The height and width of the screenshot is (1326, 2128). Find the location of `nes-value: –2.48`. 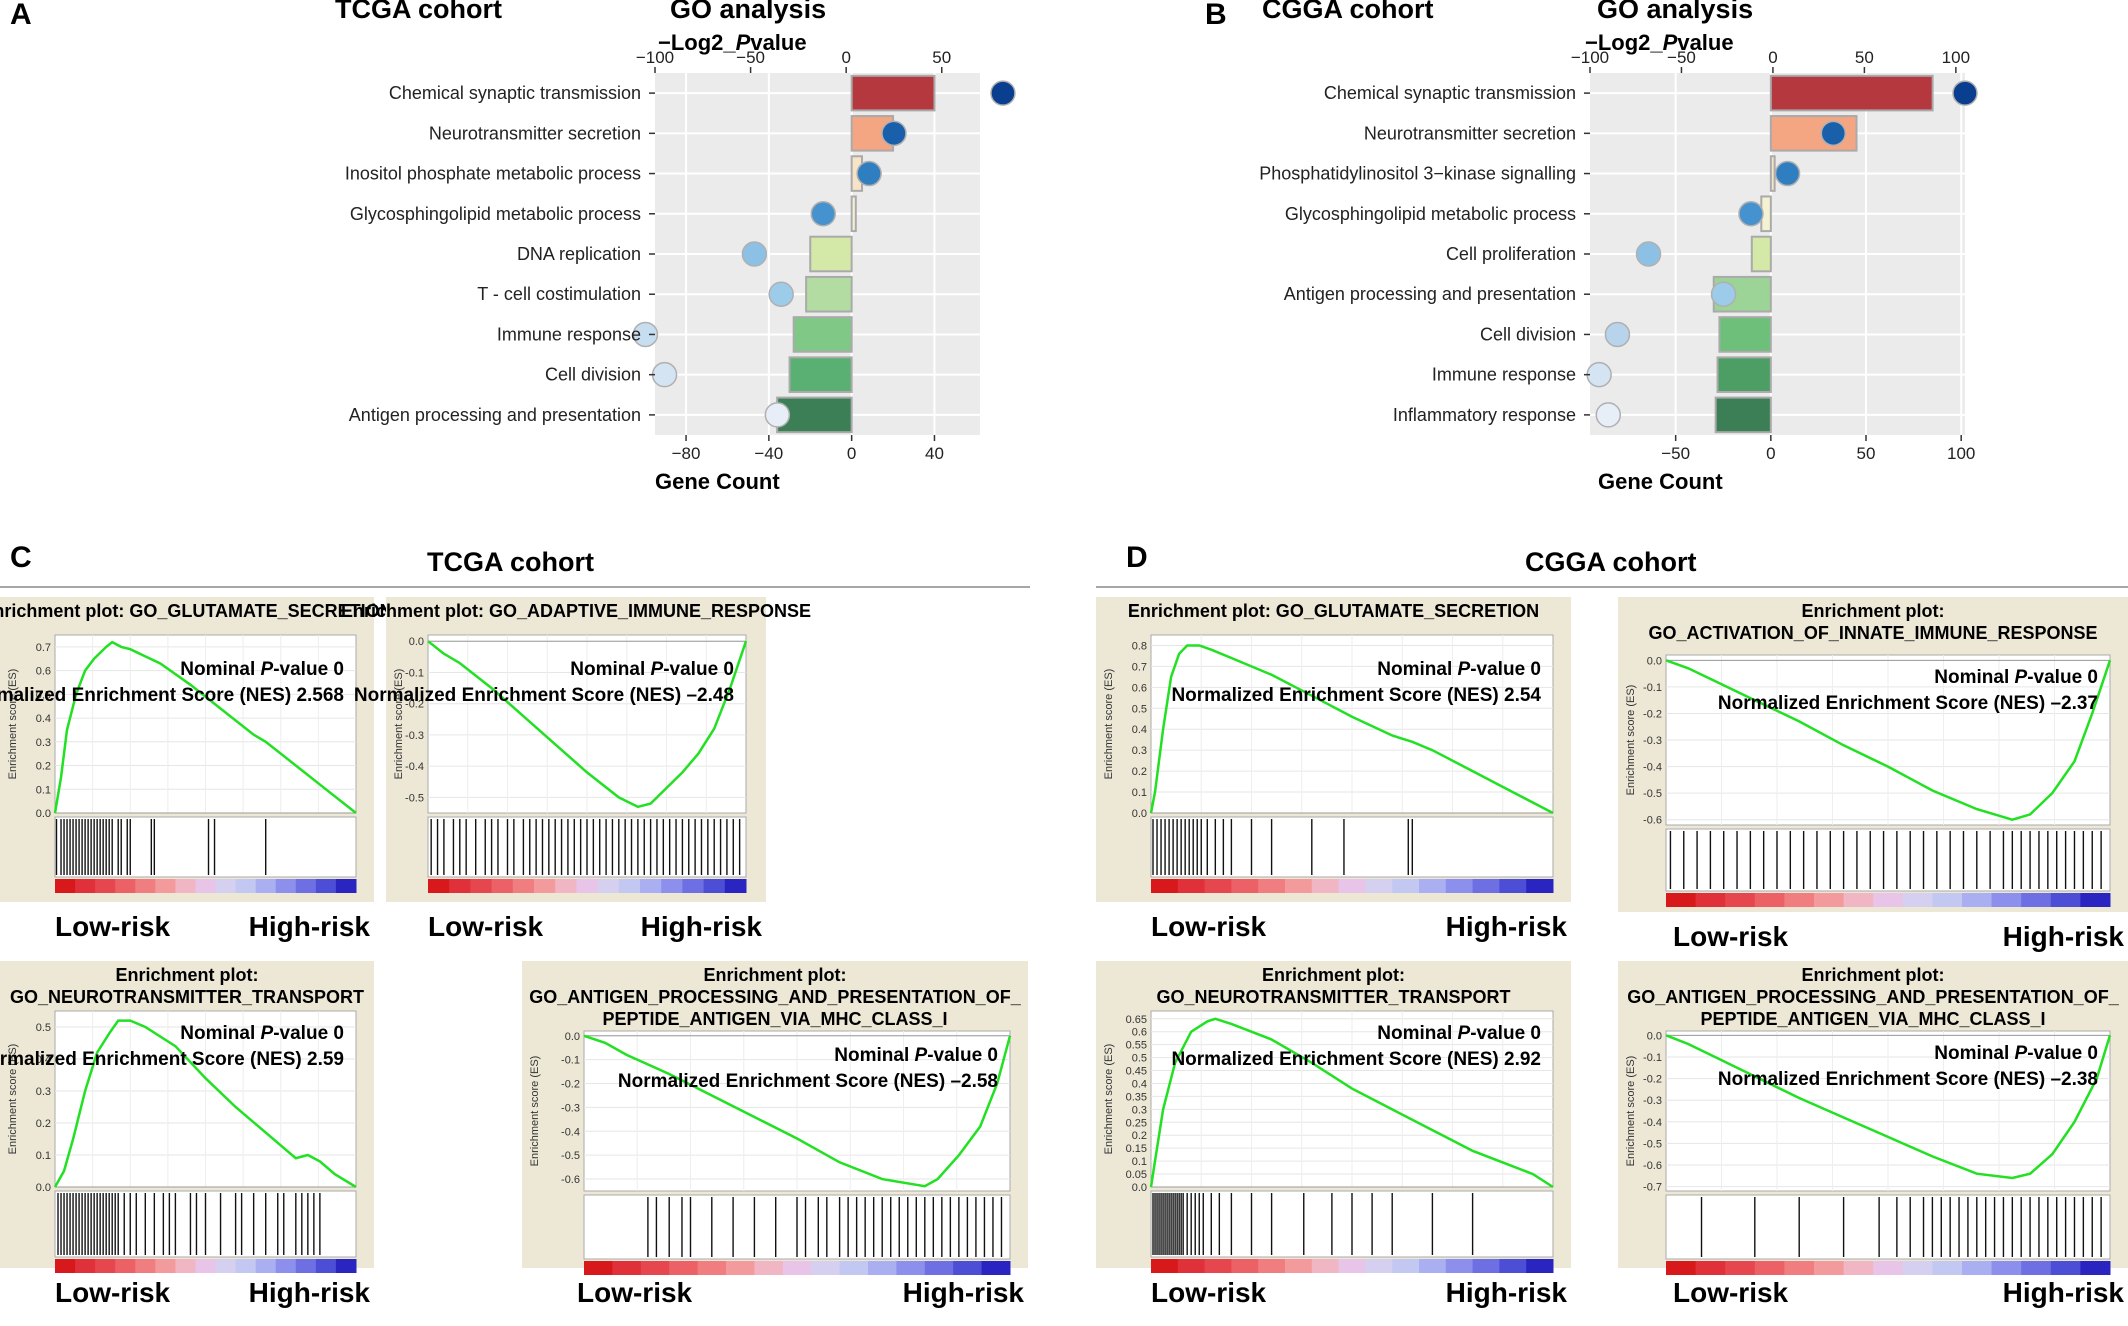

nes-value: –2.48 is located at coordinates (710, 695).